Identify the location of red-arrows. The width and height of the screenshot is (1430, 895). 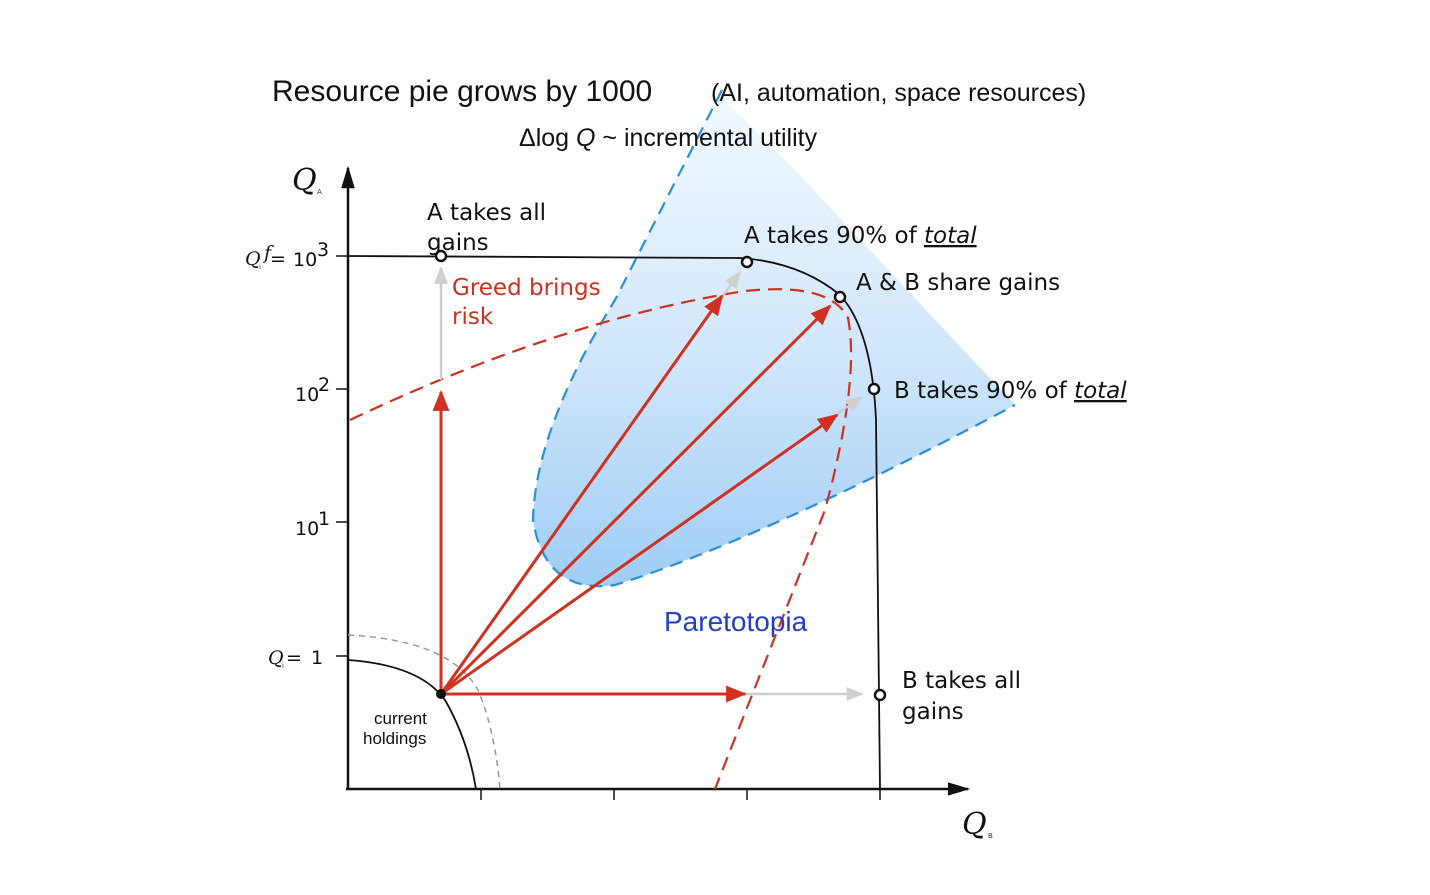
(635, 498).